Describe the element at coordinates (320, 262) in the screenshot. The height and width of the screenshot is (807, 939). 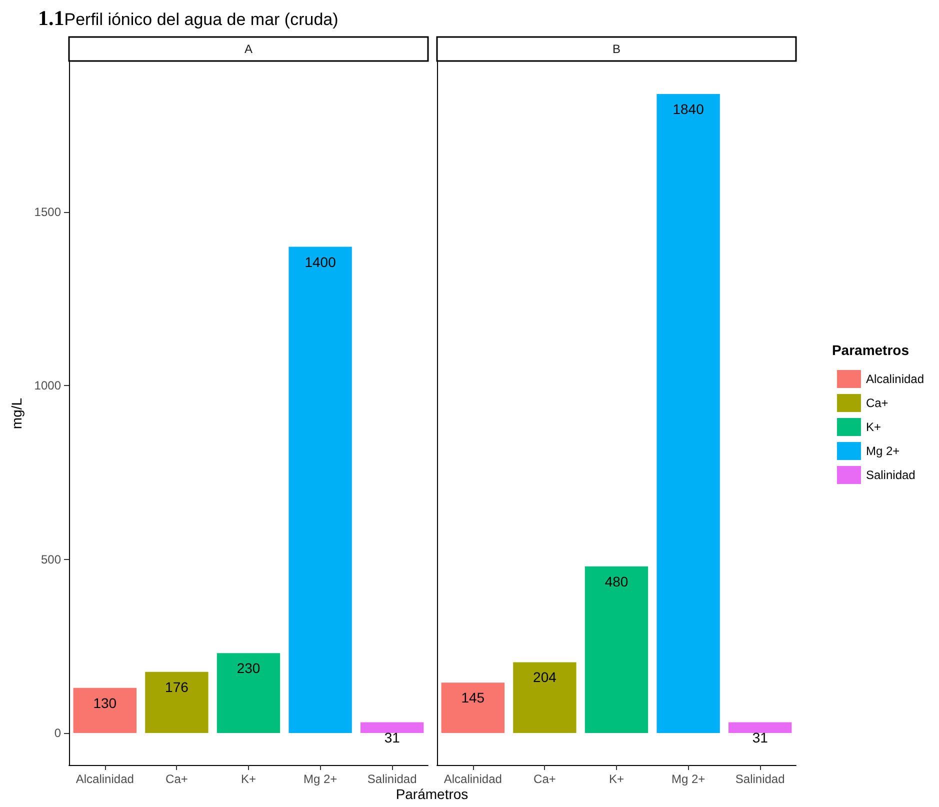
I see `data-label: 1400` at that location.